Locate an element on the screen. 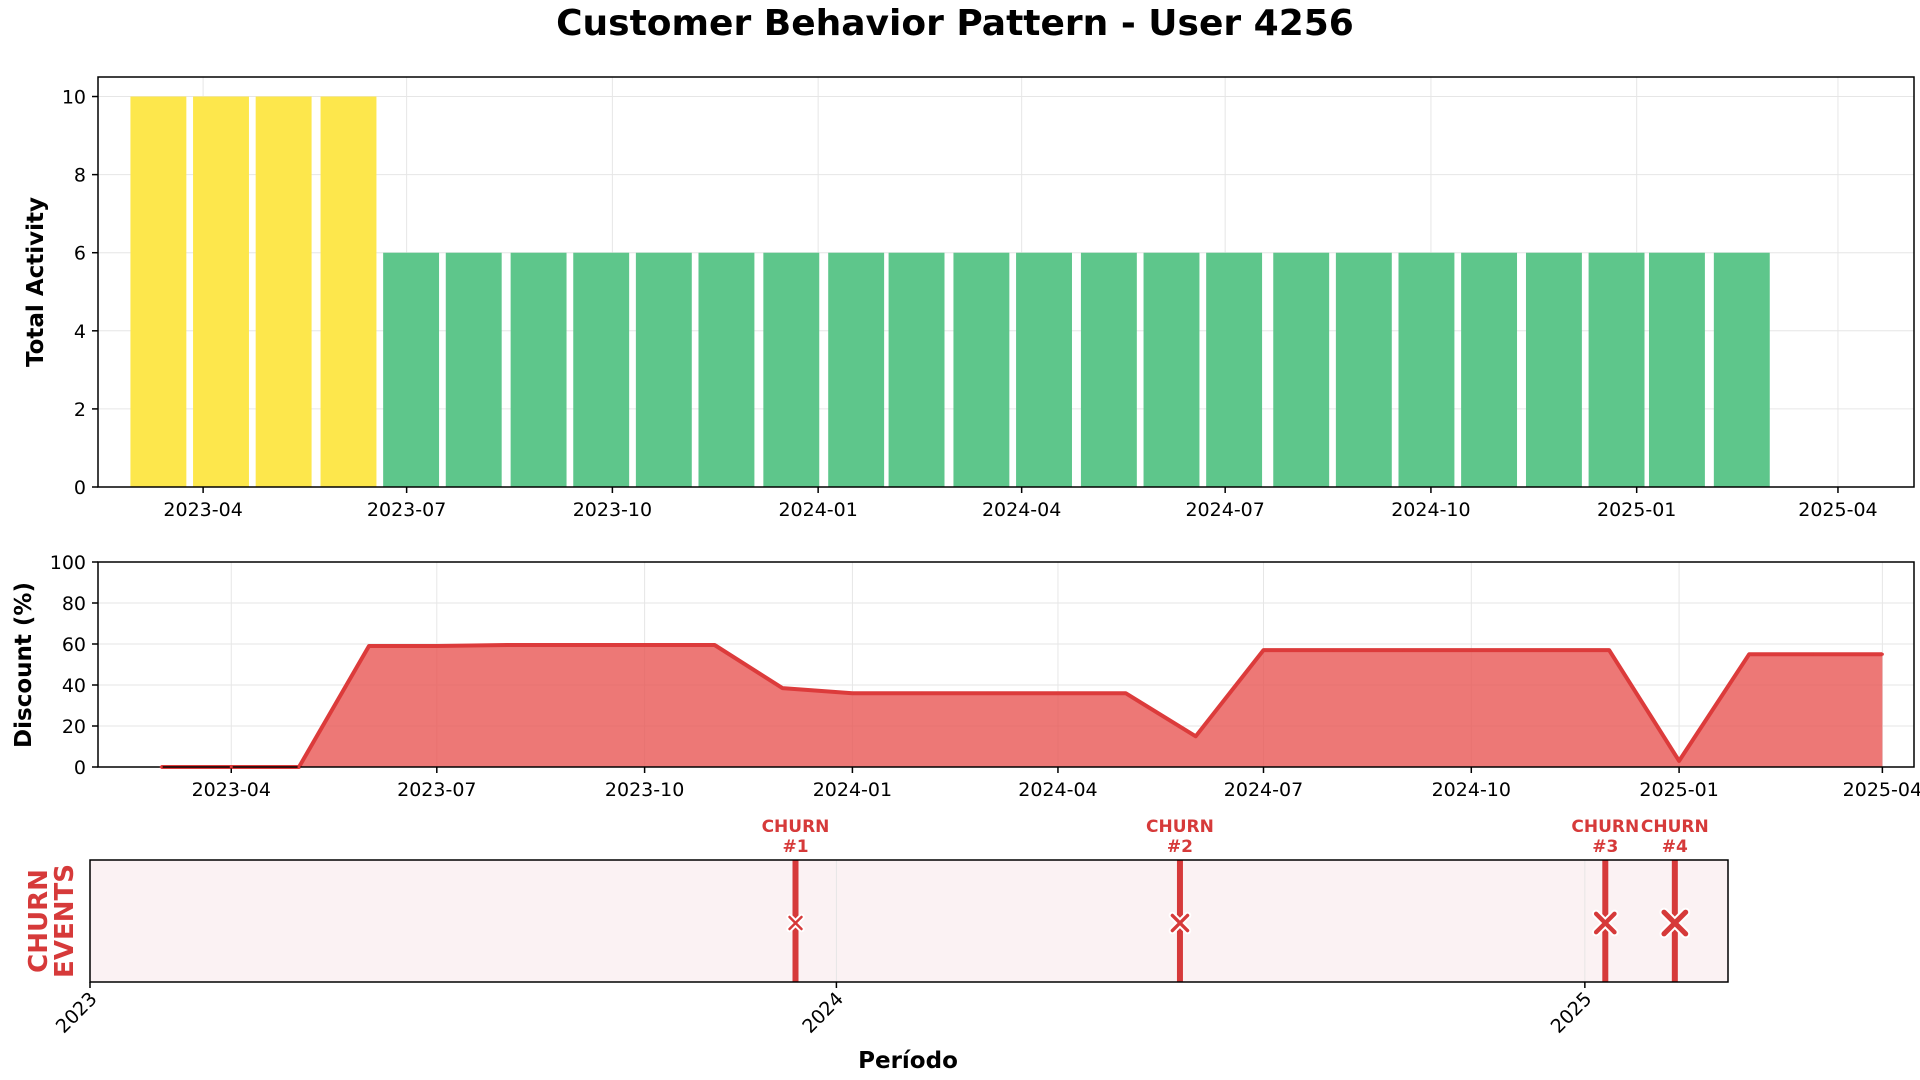 The image size is (1920, 1080). activity-x-tick-label: 2024-07 is located at coordinates (1224, 510).